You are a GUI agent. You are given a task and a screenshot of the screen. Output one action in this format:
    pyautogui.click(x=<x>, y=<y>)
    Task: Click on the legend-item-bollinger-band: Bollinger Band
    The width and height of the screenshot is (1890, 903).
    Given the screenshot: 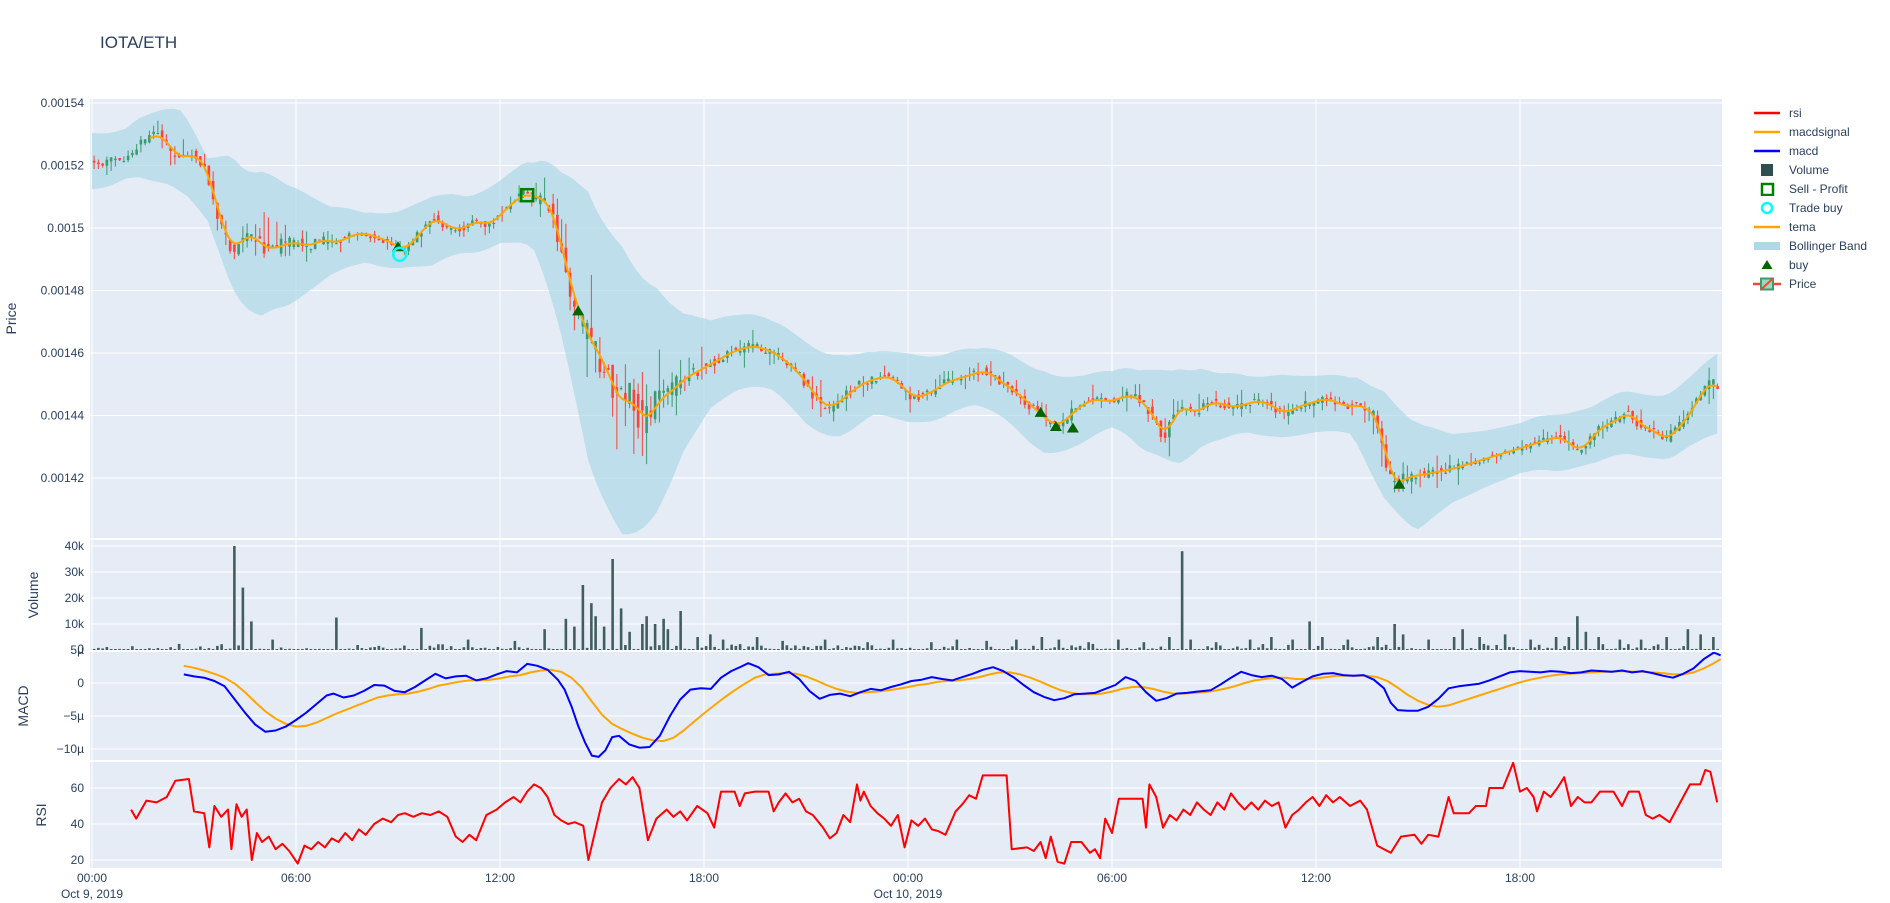 What is the action you would take?
    pyautogui.click(x=1809, y=245)
    